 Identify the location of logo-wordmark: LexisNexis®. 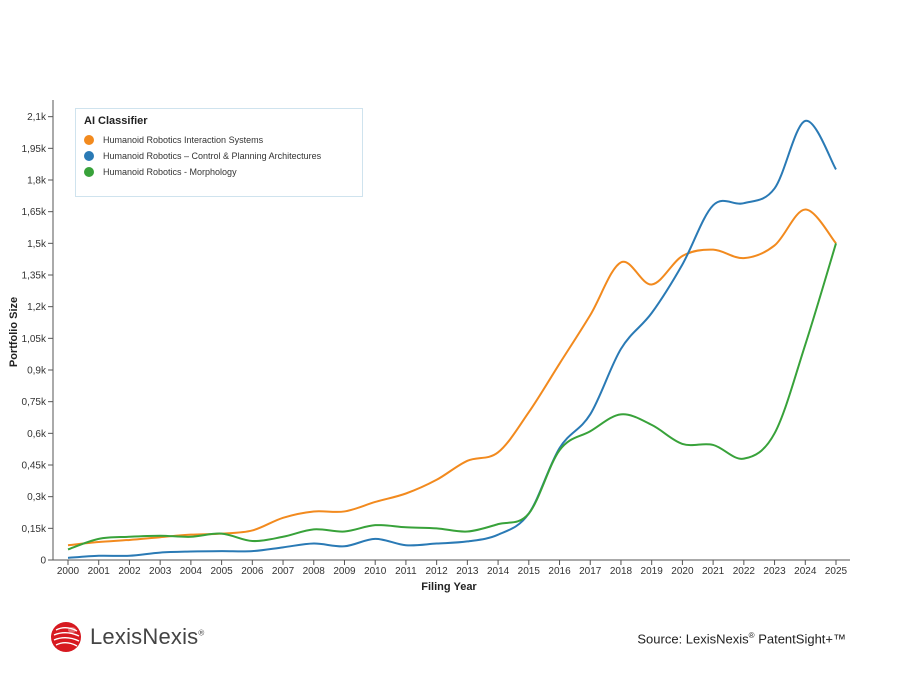
(147, 636).